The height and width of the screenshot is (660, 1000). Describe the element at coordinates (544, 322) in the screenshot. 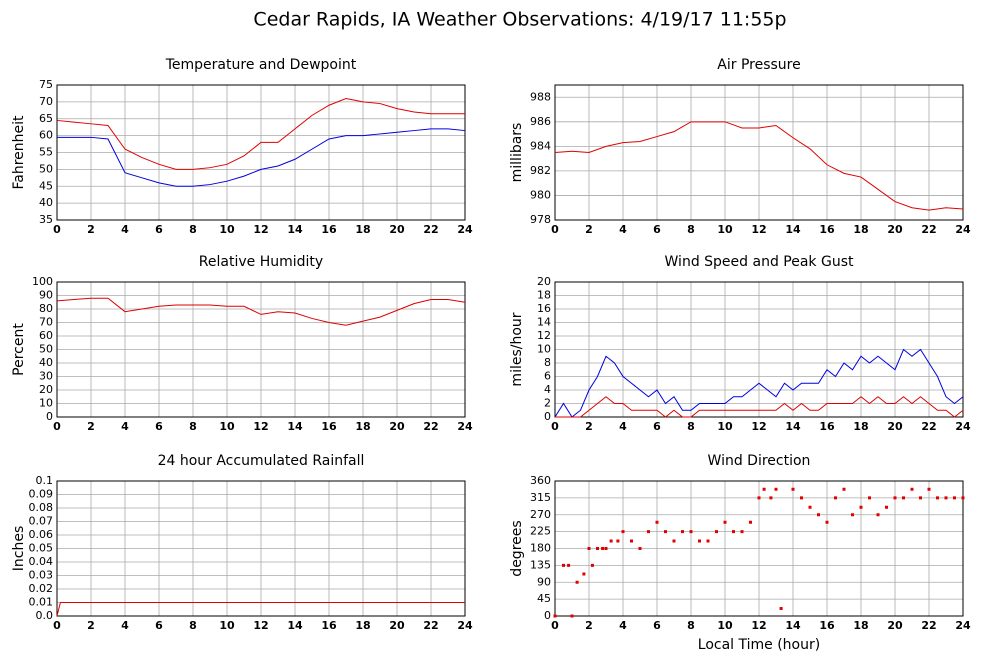

I see `y-tick-label: 14` at that location.